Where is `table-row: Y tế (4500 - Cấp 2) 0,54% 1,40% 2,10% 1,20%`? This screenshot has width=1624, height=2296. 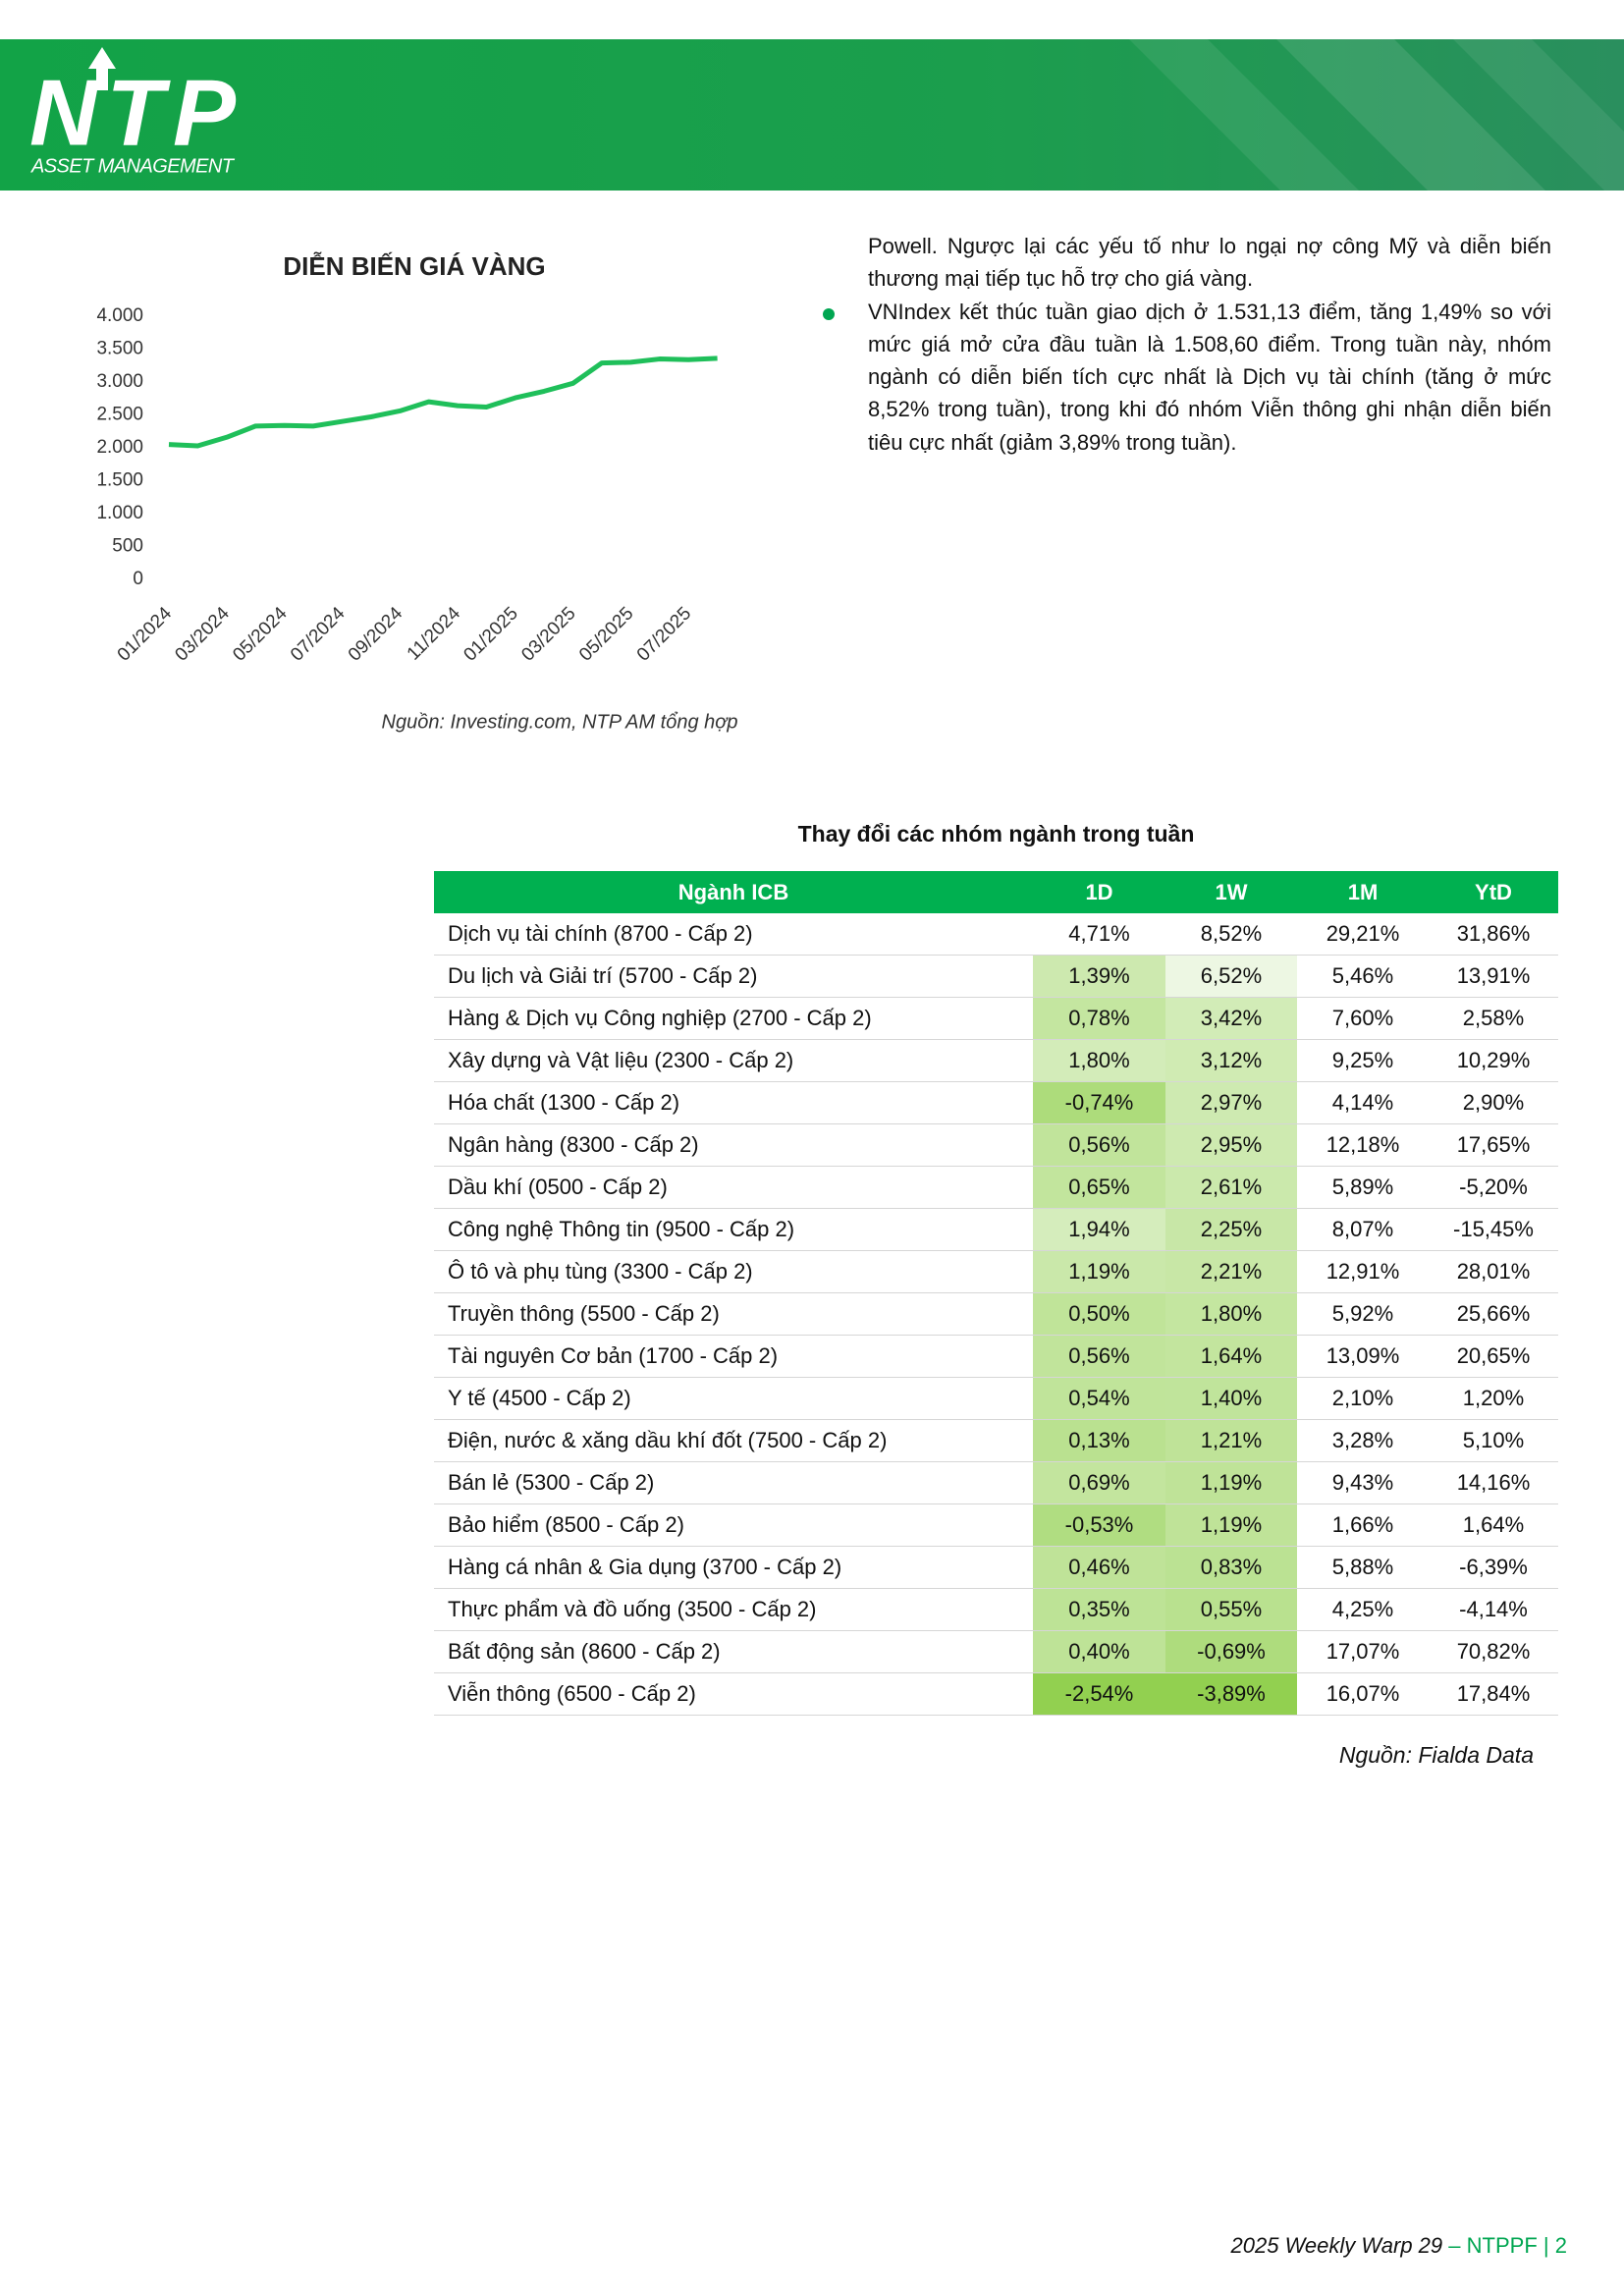
table-row: Y tế (4500 - Cấp 2) 0,54% 1,40% 2,10% 1,20% is located at coordinates (996, 1398).